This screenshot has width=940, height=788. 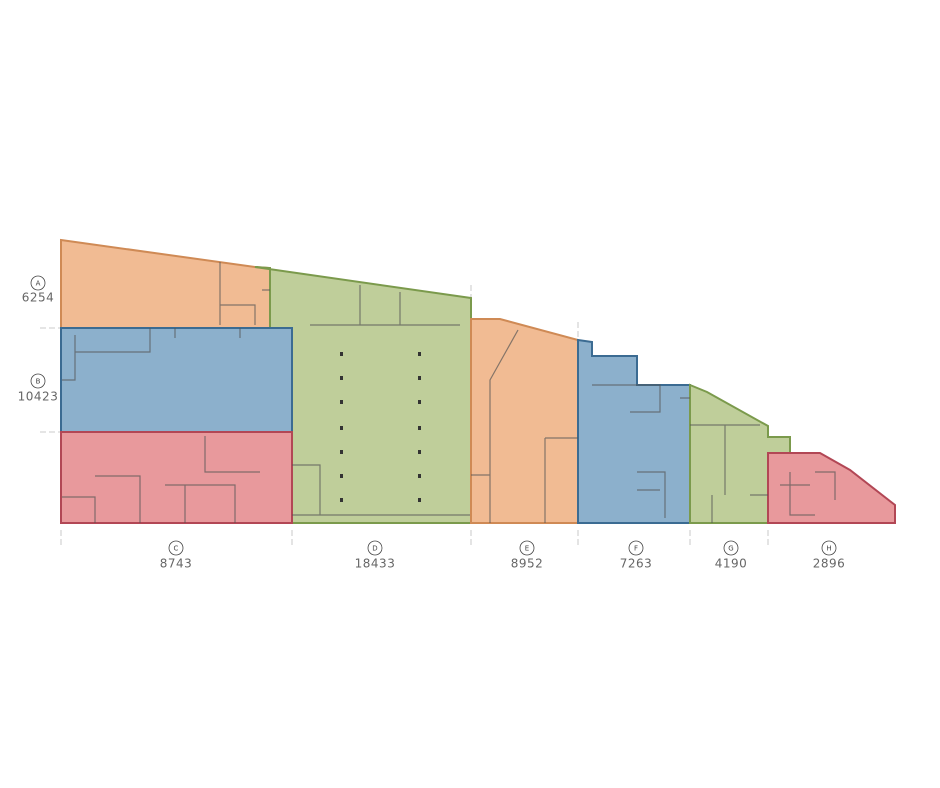 I want to click on unit-area: 7263, so click(x=636, y=564).